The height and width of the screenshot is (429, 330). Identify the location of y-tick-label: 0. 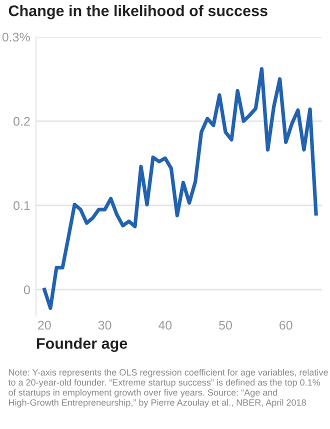
(27, 289).